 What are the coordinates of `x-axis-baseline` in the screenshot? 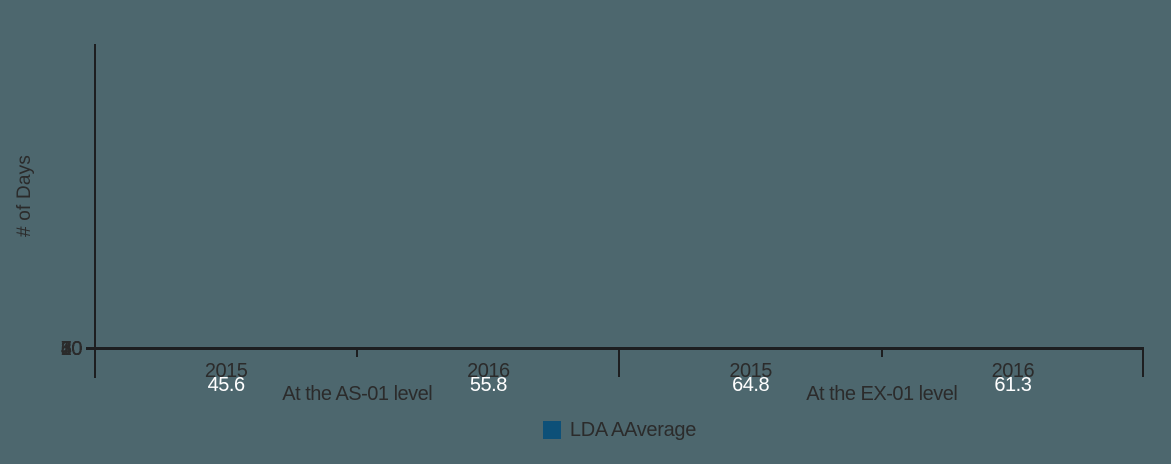 It's located at (615, 348).